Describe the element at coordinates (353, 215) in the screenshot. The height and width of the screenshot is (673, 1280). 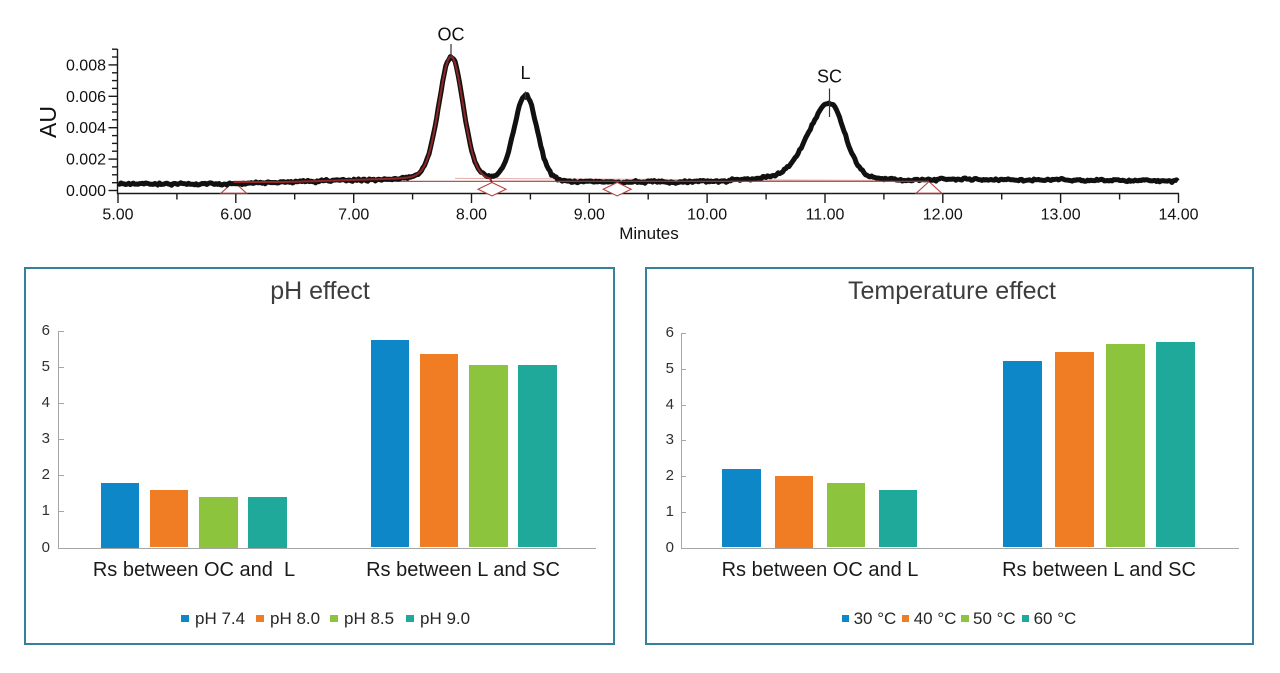
I see `svg-text: 7.00` at that location.